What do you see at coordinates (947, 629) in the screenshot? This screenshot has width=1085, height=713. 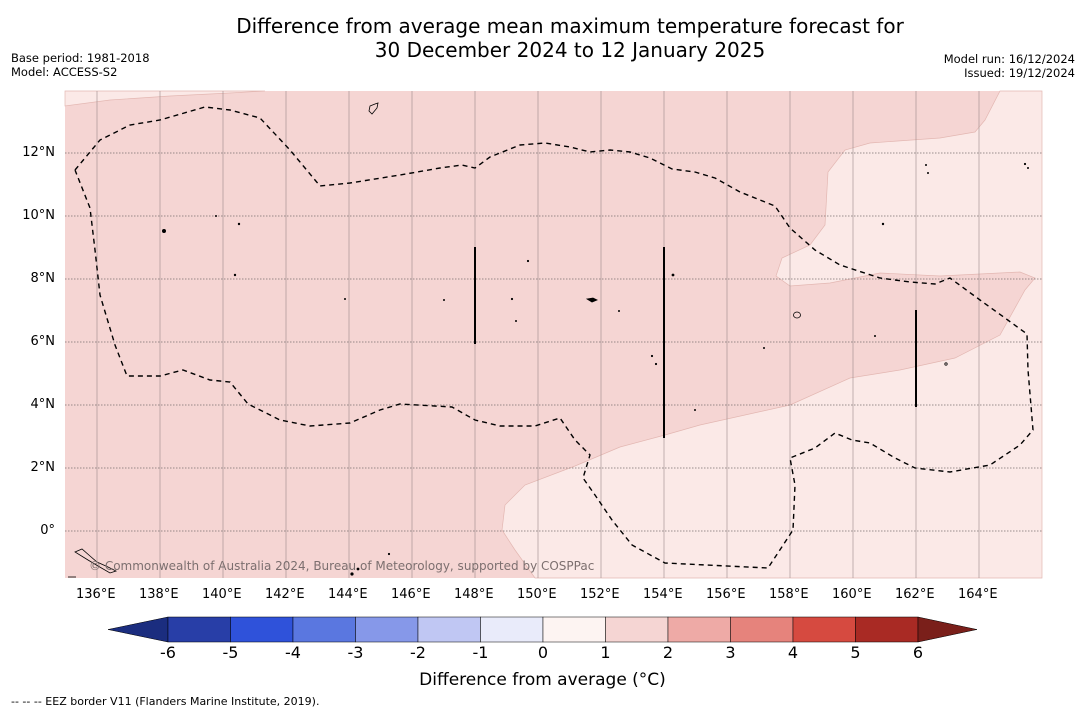 I see `colorbar-over-arrow` at bounding box center [947, 629].